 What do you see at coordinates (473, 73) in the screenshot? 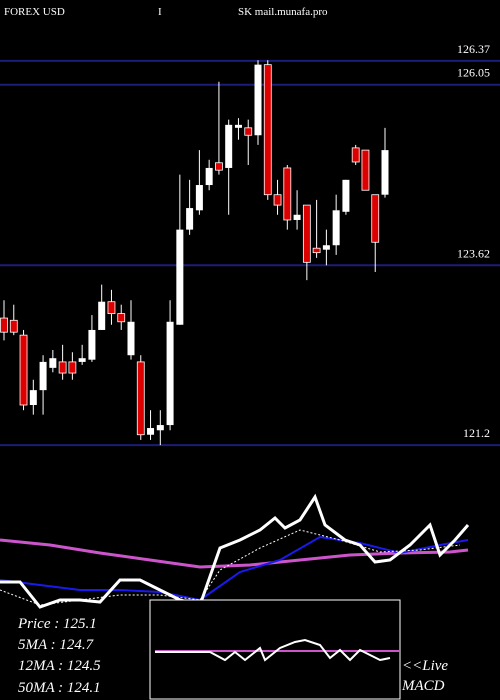
I see `y-tick-label: 126.05` at bounding box center [473, 73].